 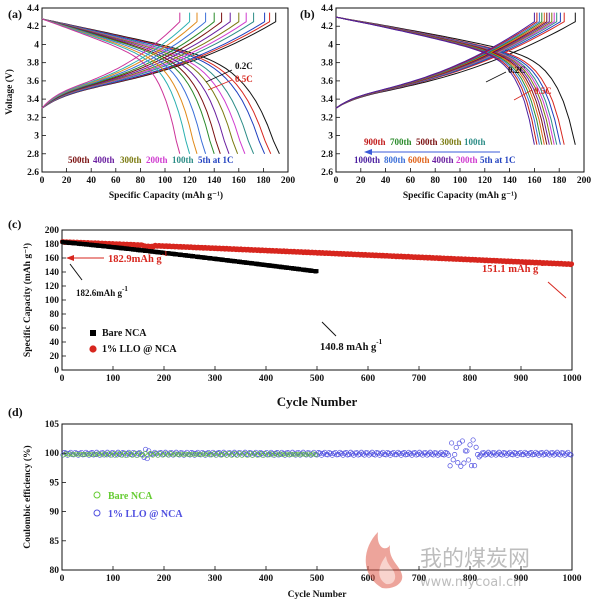 What do you see at coordinates (327, 82) in the screenshot?
I see `panel-b-ytick-label: 3.6` at bounding box center [327, 82].